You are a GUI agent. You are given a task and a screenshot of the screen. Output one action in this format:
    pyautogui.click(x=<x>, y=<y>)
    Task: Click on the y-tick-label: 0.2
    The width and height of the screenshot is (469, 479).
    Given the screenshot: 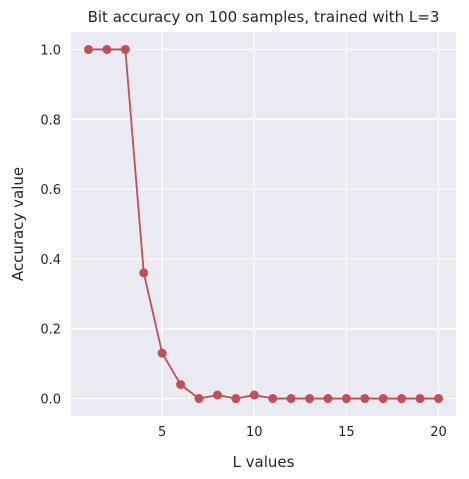 What is the action you would take?
    pyautogui.click(x=50, y=330)
    